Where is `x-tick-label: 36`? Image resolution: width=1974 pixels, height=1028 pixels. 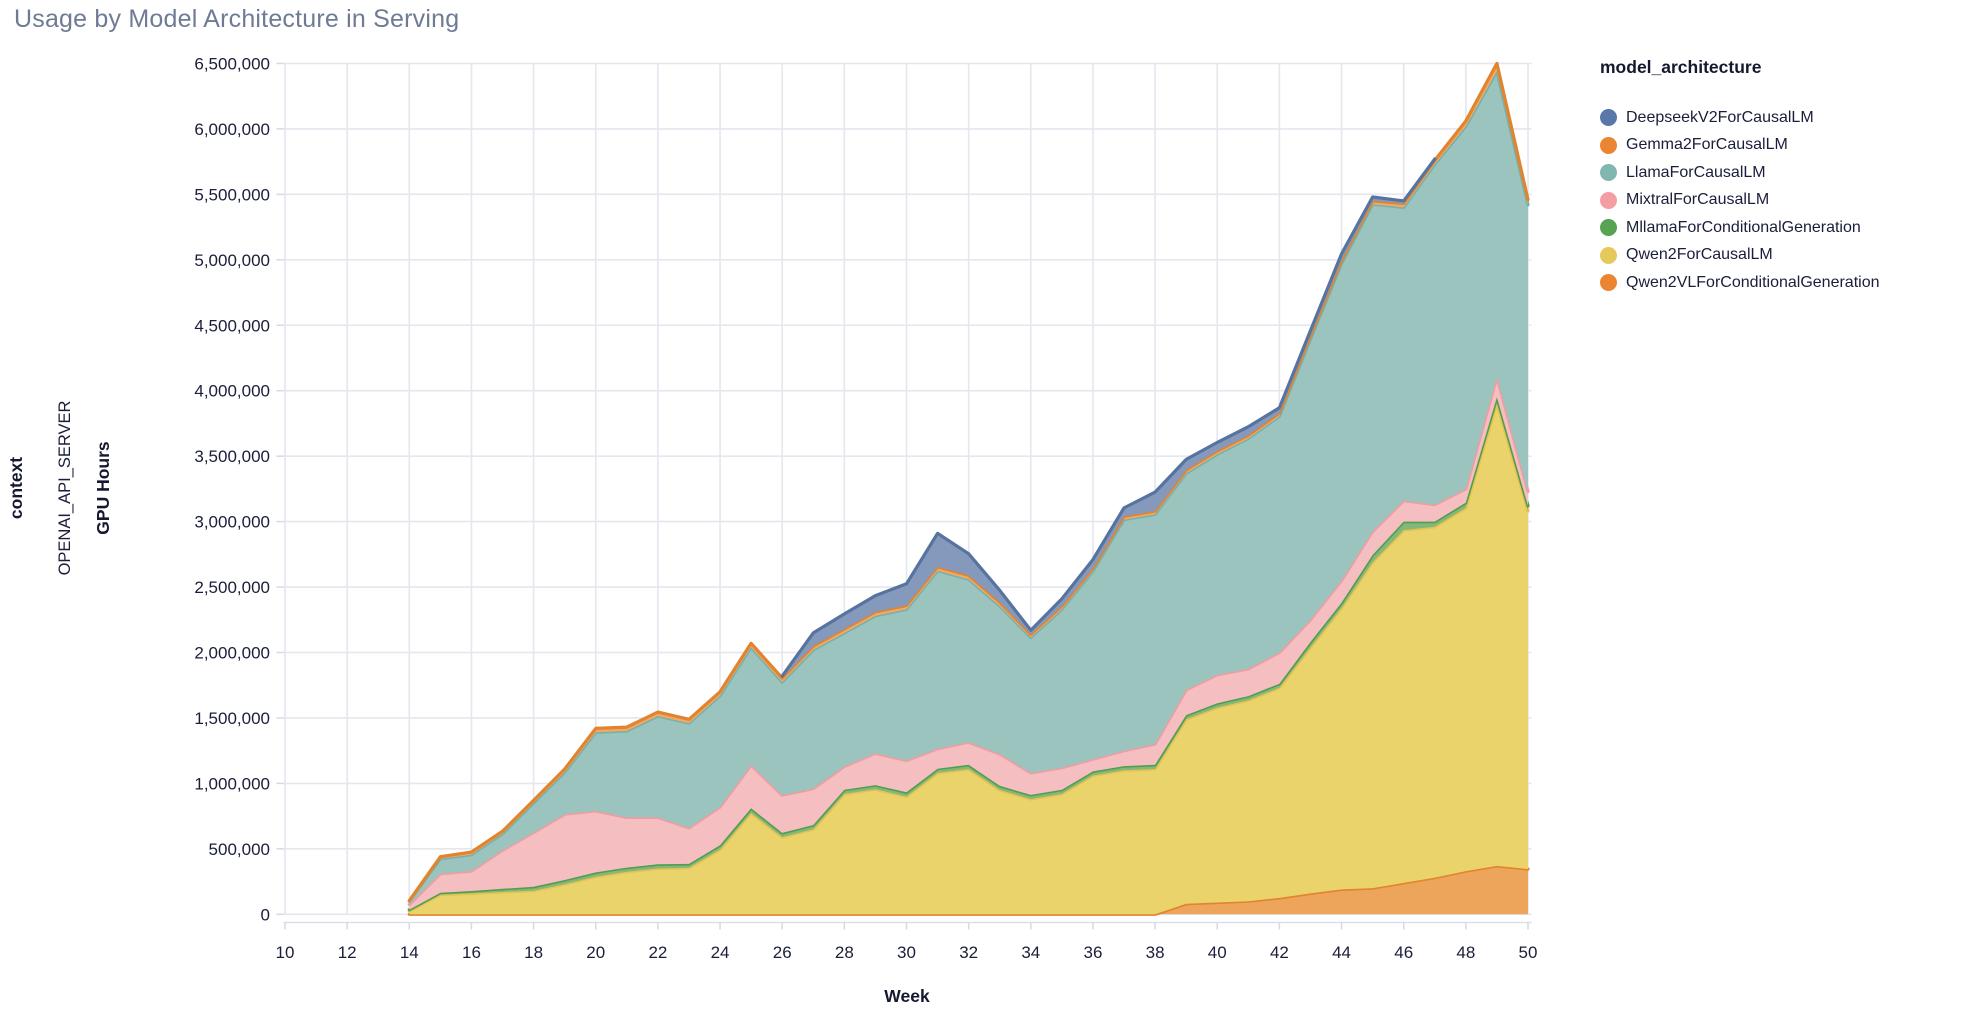
x-tick-label: 36 is located at coordinates (1092, 952).